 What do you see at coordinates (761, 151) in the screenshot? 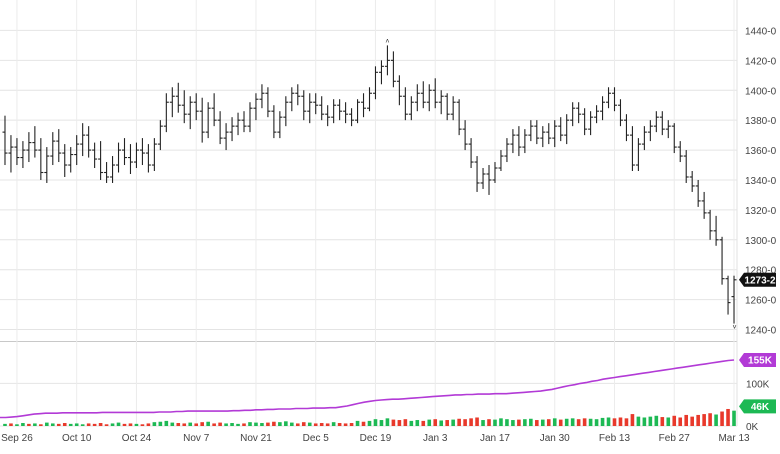
I see `price-tick-label: 1360-0` at bounding box center [761, 151].